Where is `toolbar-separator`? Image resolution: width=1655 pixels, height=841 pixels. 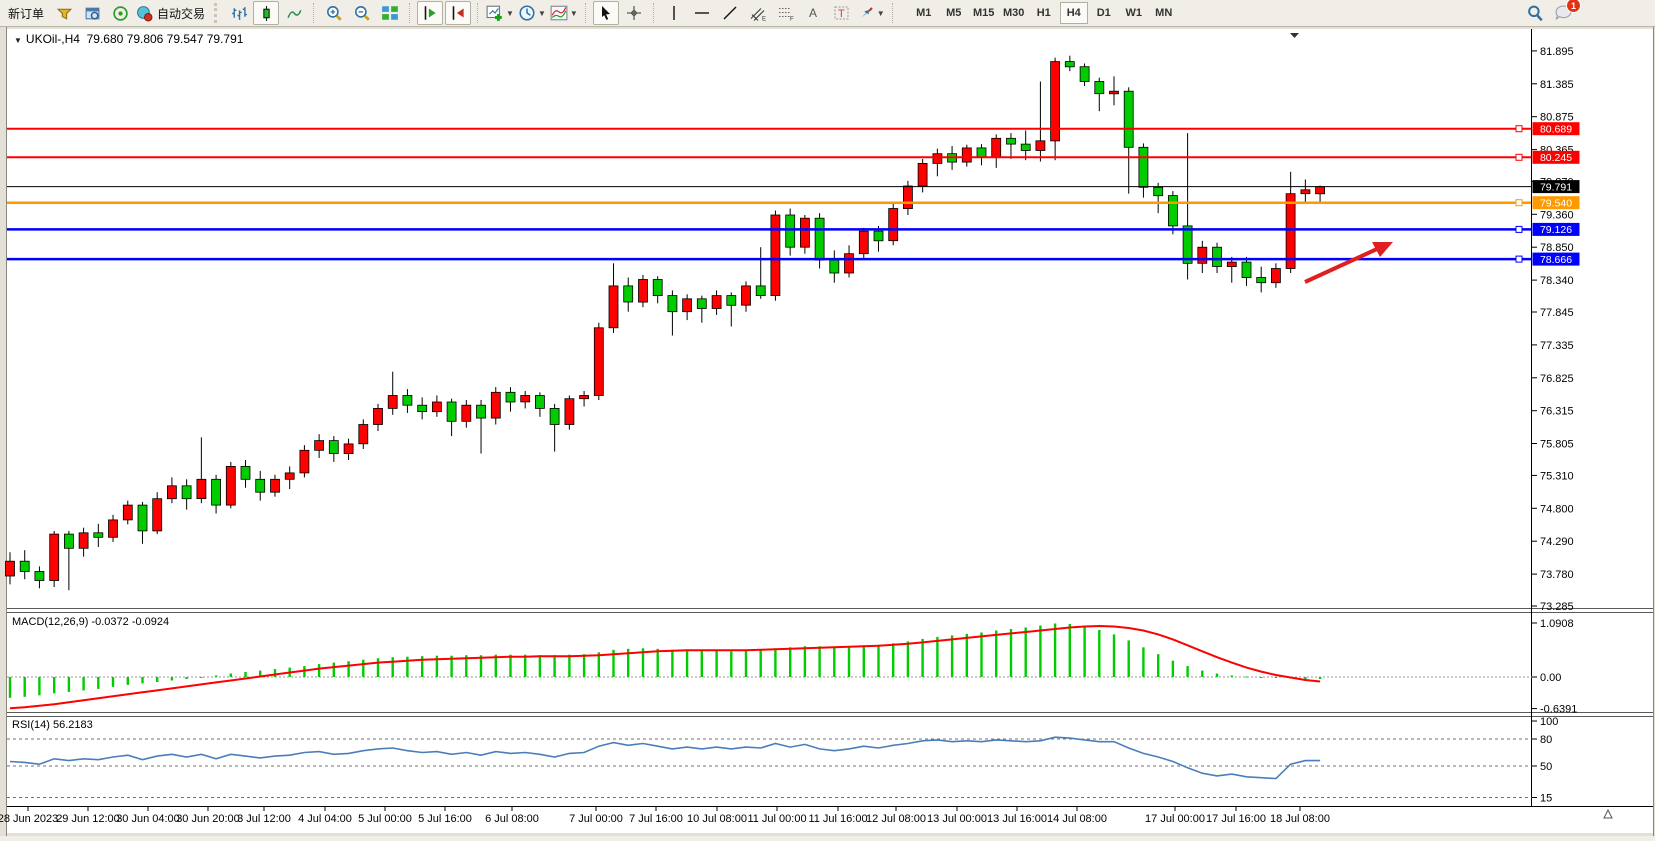 toolbar-separator is located at coordinates (478, 13).